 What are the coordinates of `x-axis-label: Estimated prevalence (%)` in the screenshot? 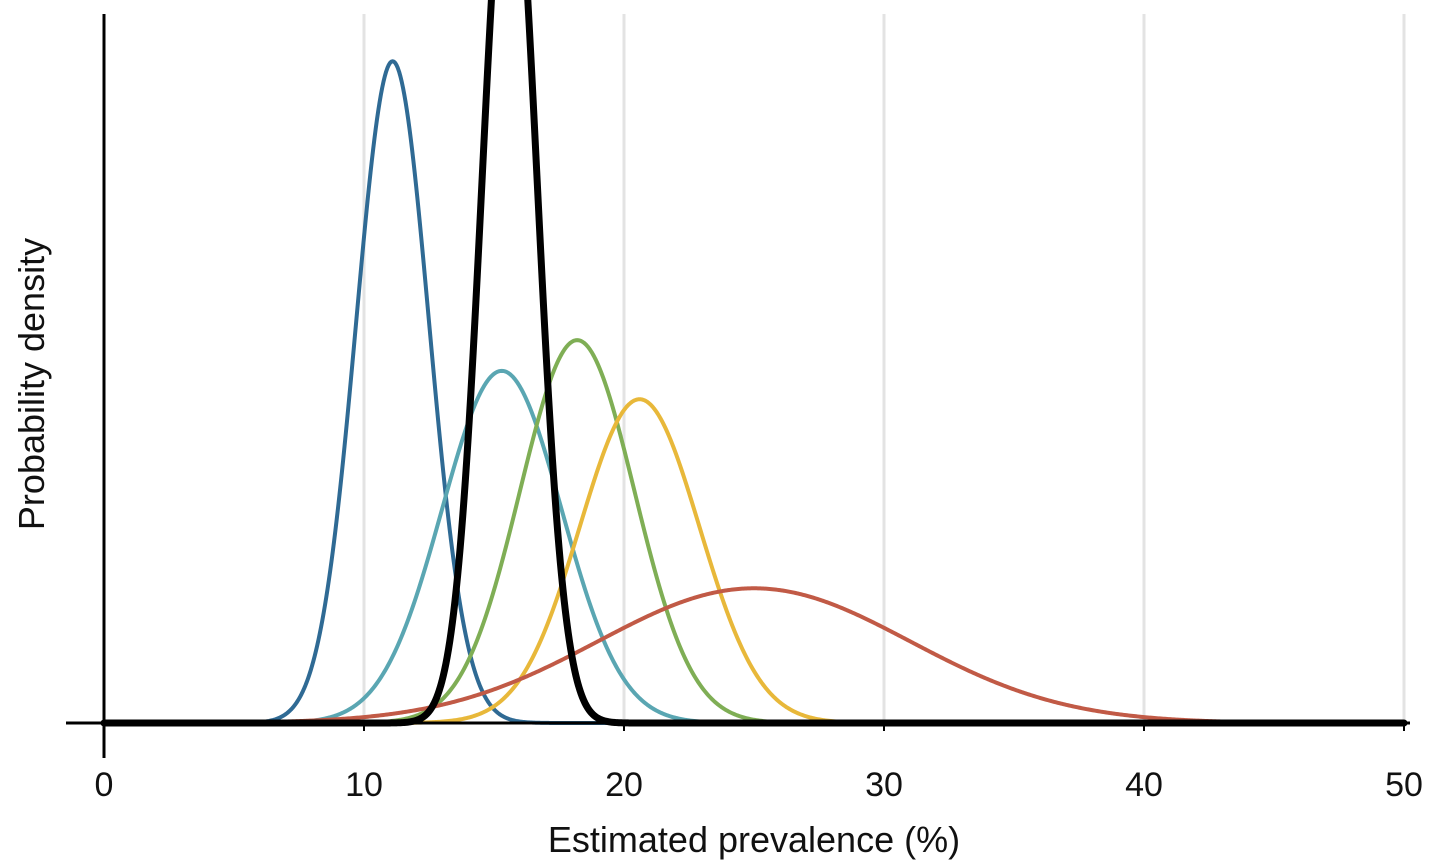 It's located at (754, 839).